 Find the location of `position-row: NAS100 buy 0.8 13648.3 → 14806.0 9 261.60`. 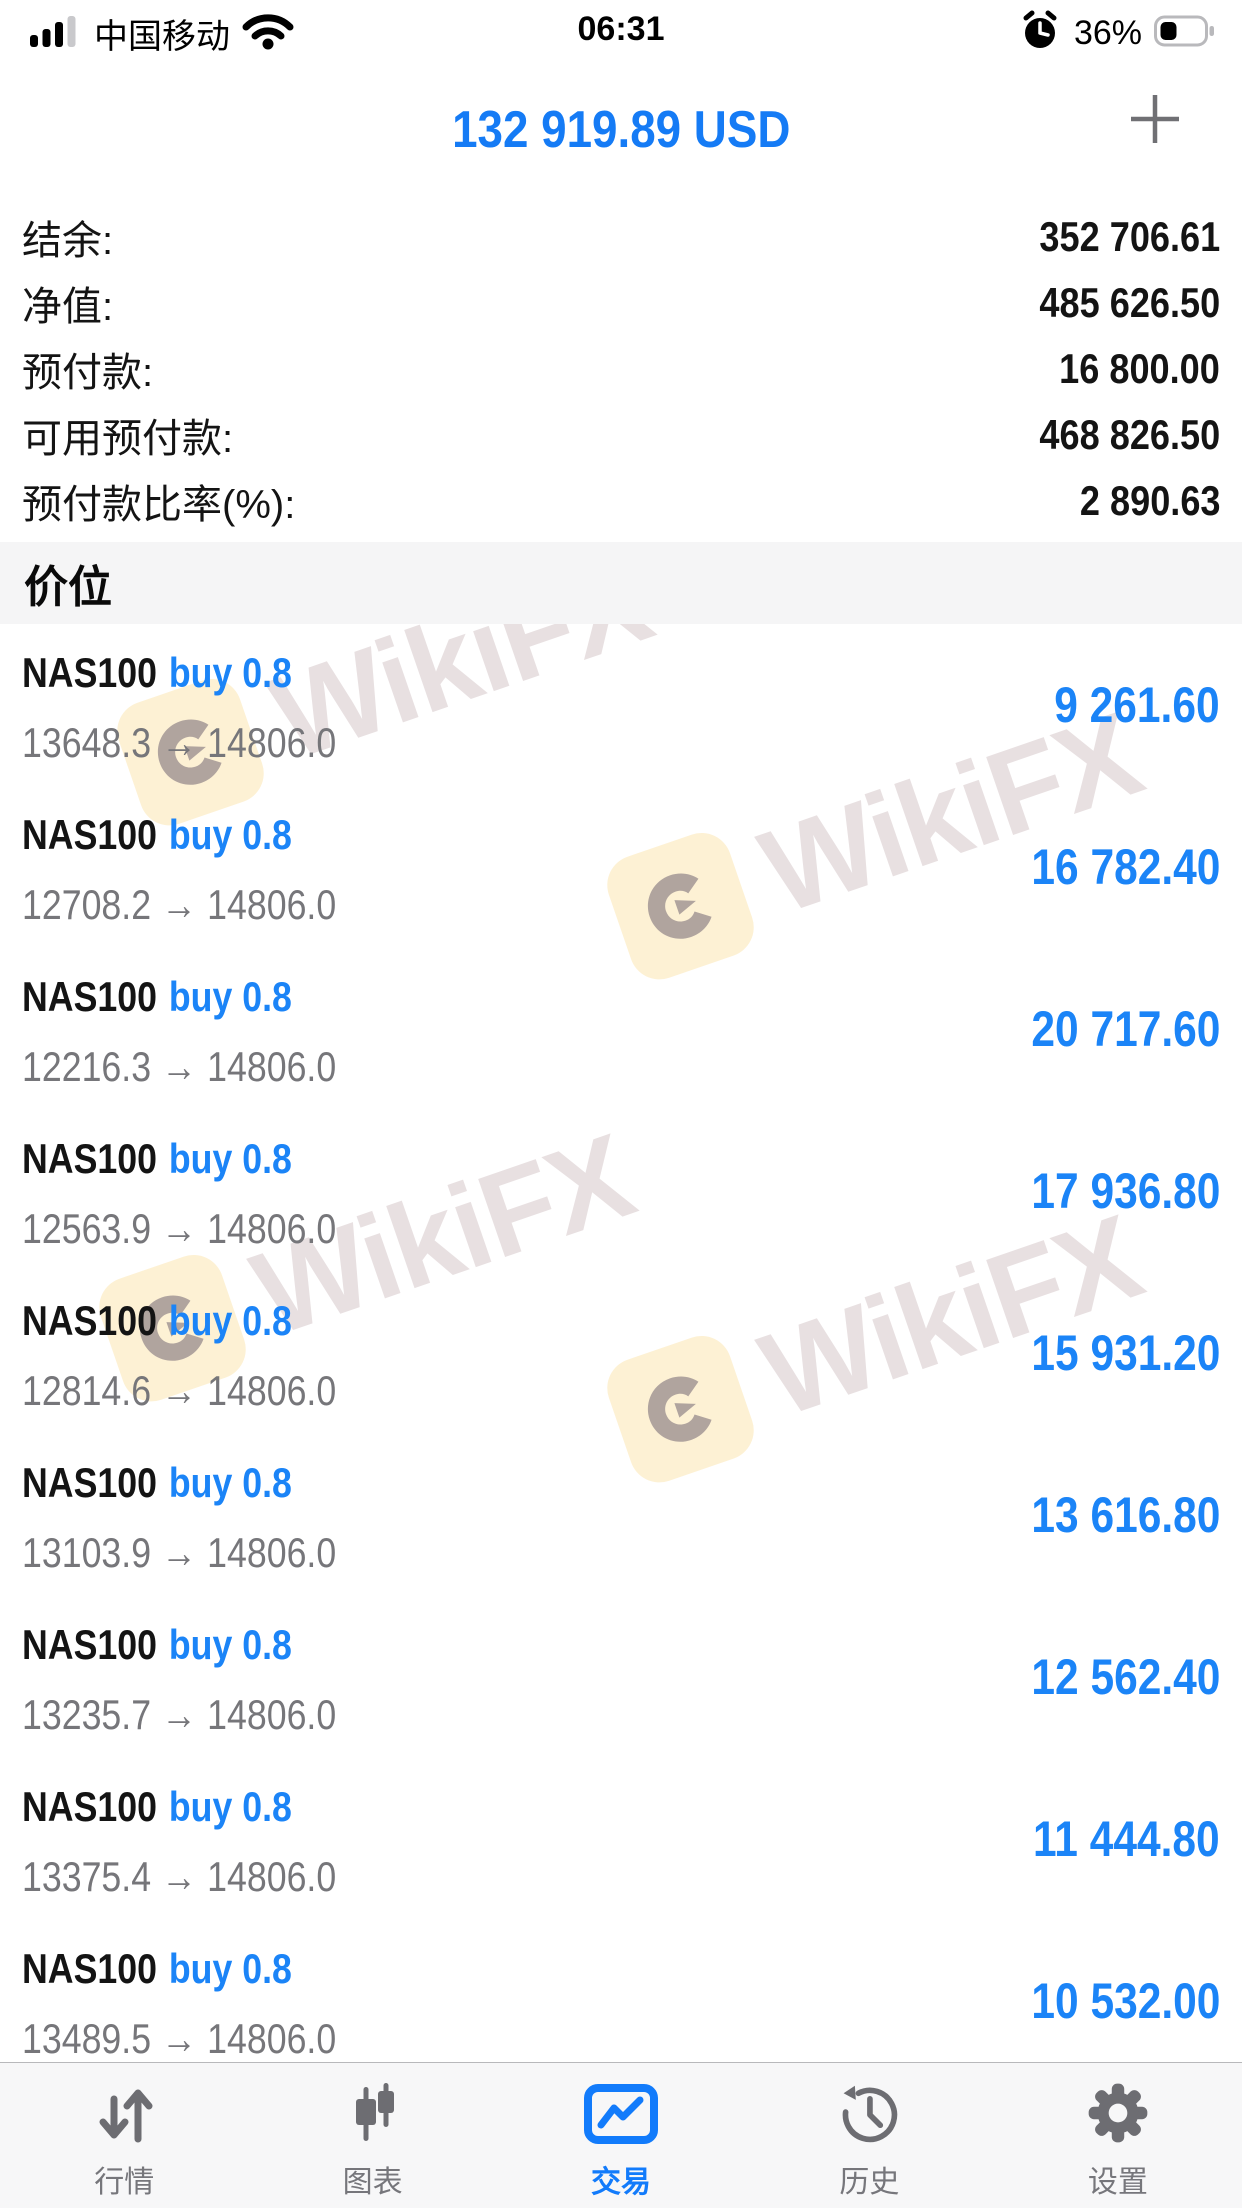

position-row: NAS100 buy 0.8 13648.3 → 14806.0 9 261.60 is located at coordinates (621, 705).